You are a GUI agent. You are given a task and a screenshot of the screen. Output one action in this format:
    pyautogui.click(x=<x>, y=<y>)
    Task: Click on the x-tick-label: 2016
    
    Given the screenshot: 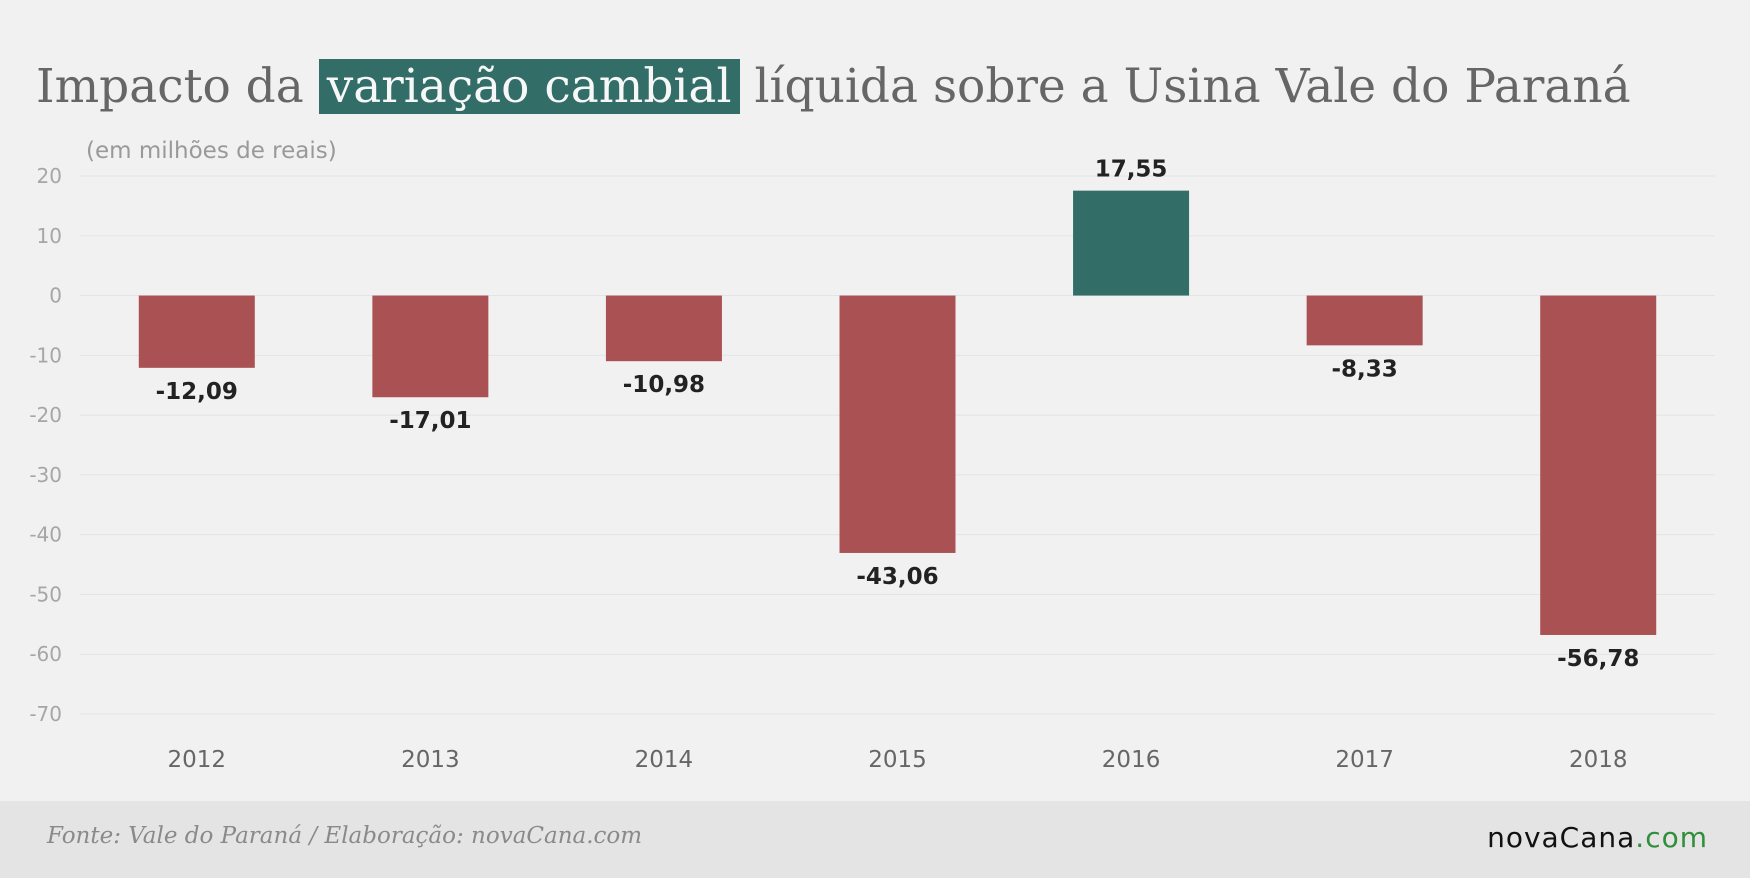 What is the action you would take?
    pyautogui.click(x=1131, y=760)
    